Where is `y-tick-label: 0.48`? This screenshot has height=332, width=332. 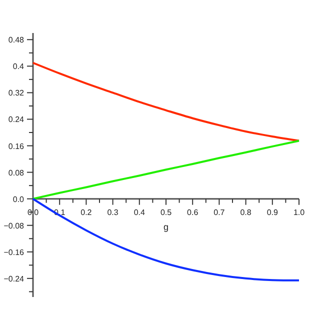 y-tick-label: 0.48 is located at coordinates (16, 40).